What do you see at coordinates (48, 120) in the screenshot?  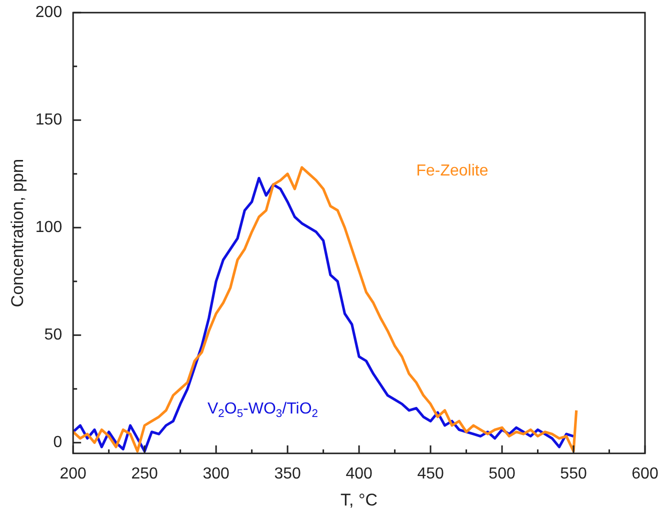 I see `y-tick-label: 150` at bounding box center [48, 120].